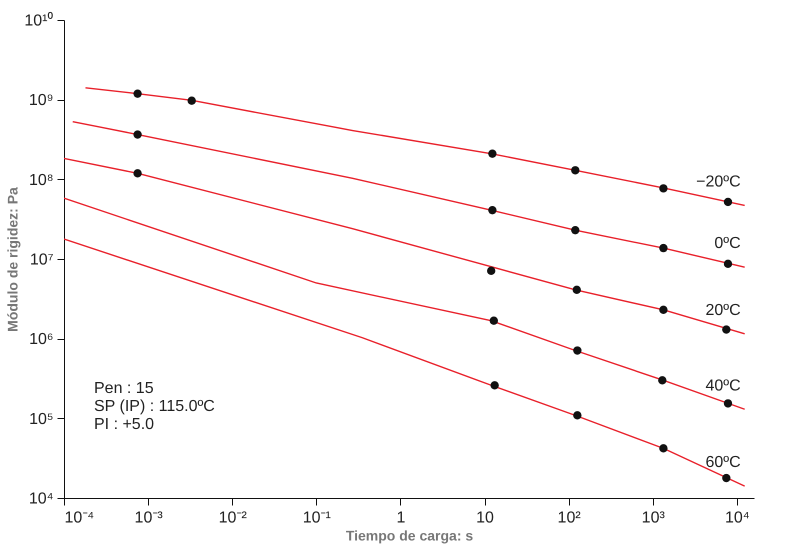 The width and height of the screenshot is (794, 551). What do you see at coordinates (723, 385) in the screenshot?
I see `series-label: 40ºC` at bounding box center [723, 385].